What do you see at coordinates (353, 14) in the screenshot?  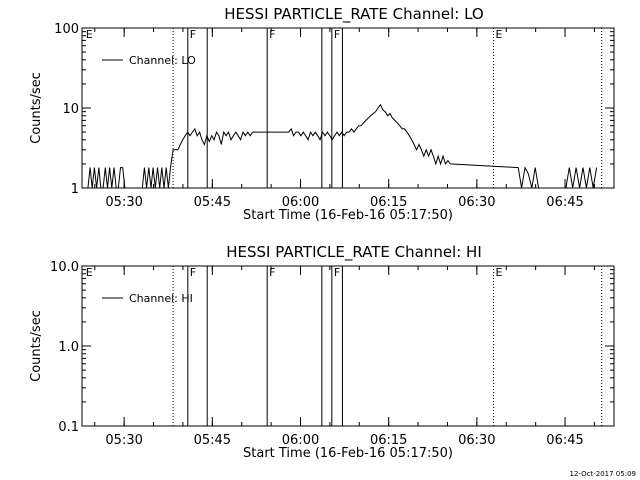 I see `chart-title: HESSI PARTICLE_RATE Channel: LO` at bounding box center [353, 14].